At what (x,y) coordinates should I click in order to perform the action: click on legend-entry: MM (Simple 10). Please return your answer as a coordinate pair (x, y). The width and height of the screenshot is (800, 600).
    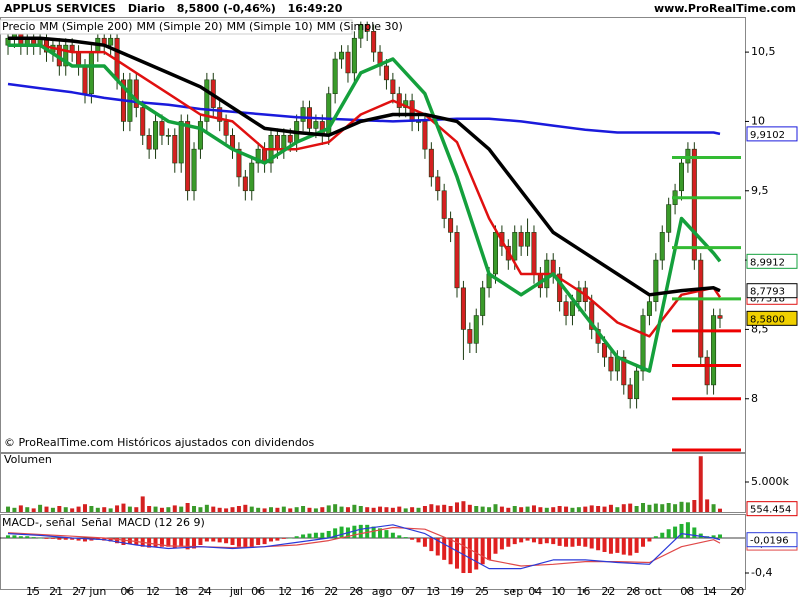
    Looking at the image, I should click on (270, 26).